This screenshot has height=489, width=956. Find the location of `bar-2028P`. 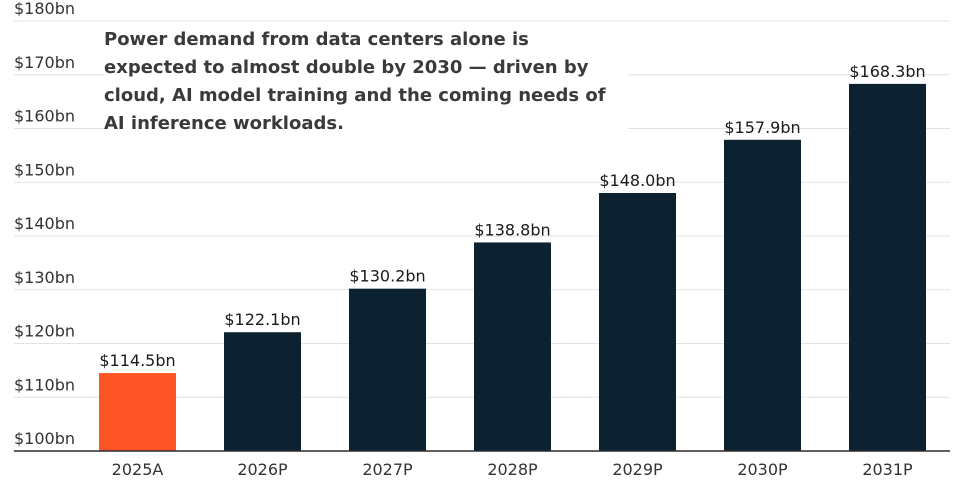

bar-2028P is located at coordinates (512, 346).